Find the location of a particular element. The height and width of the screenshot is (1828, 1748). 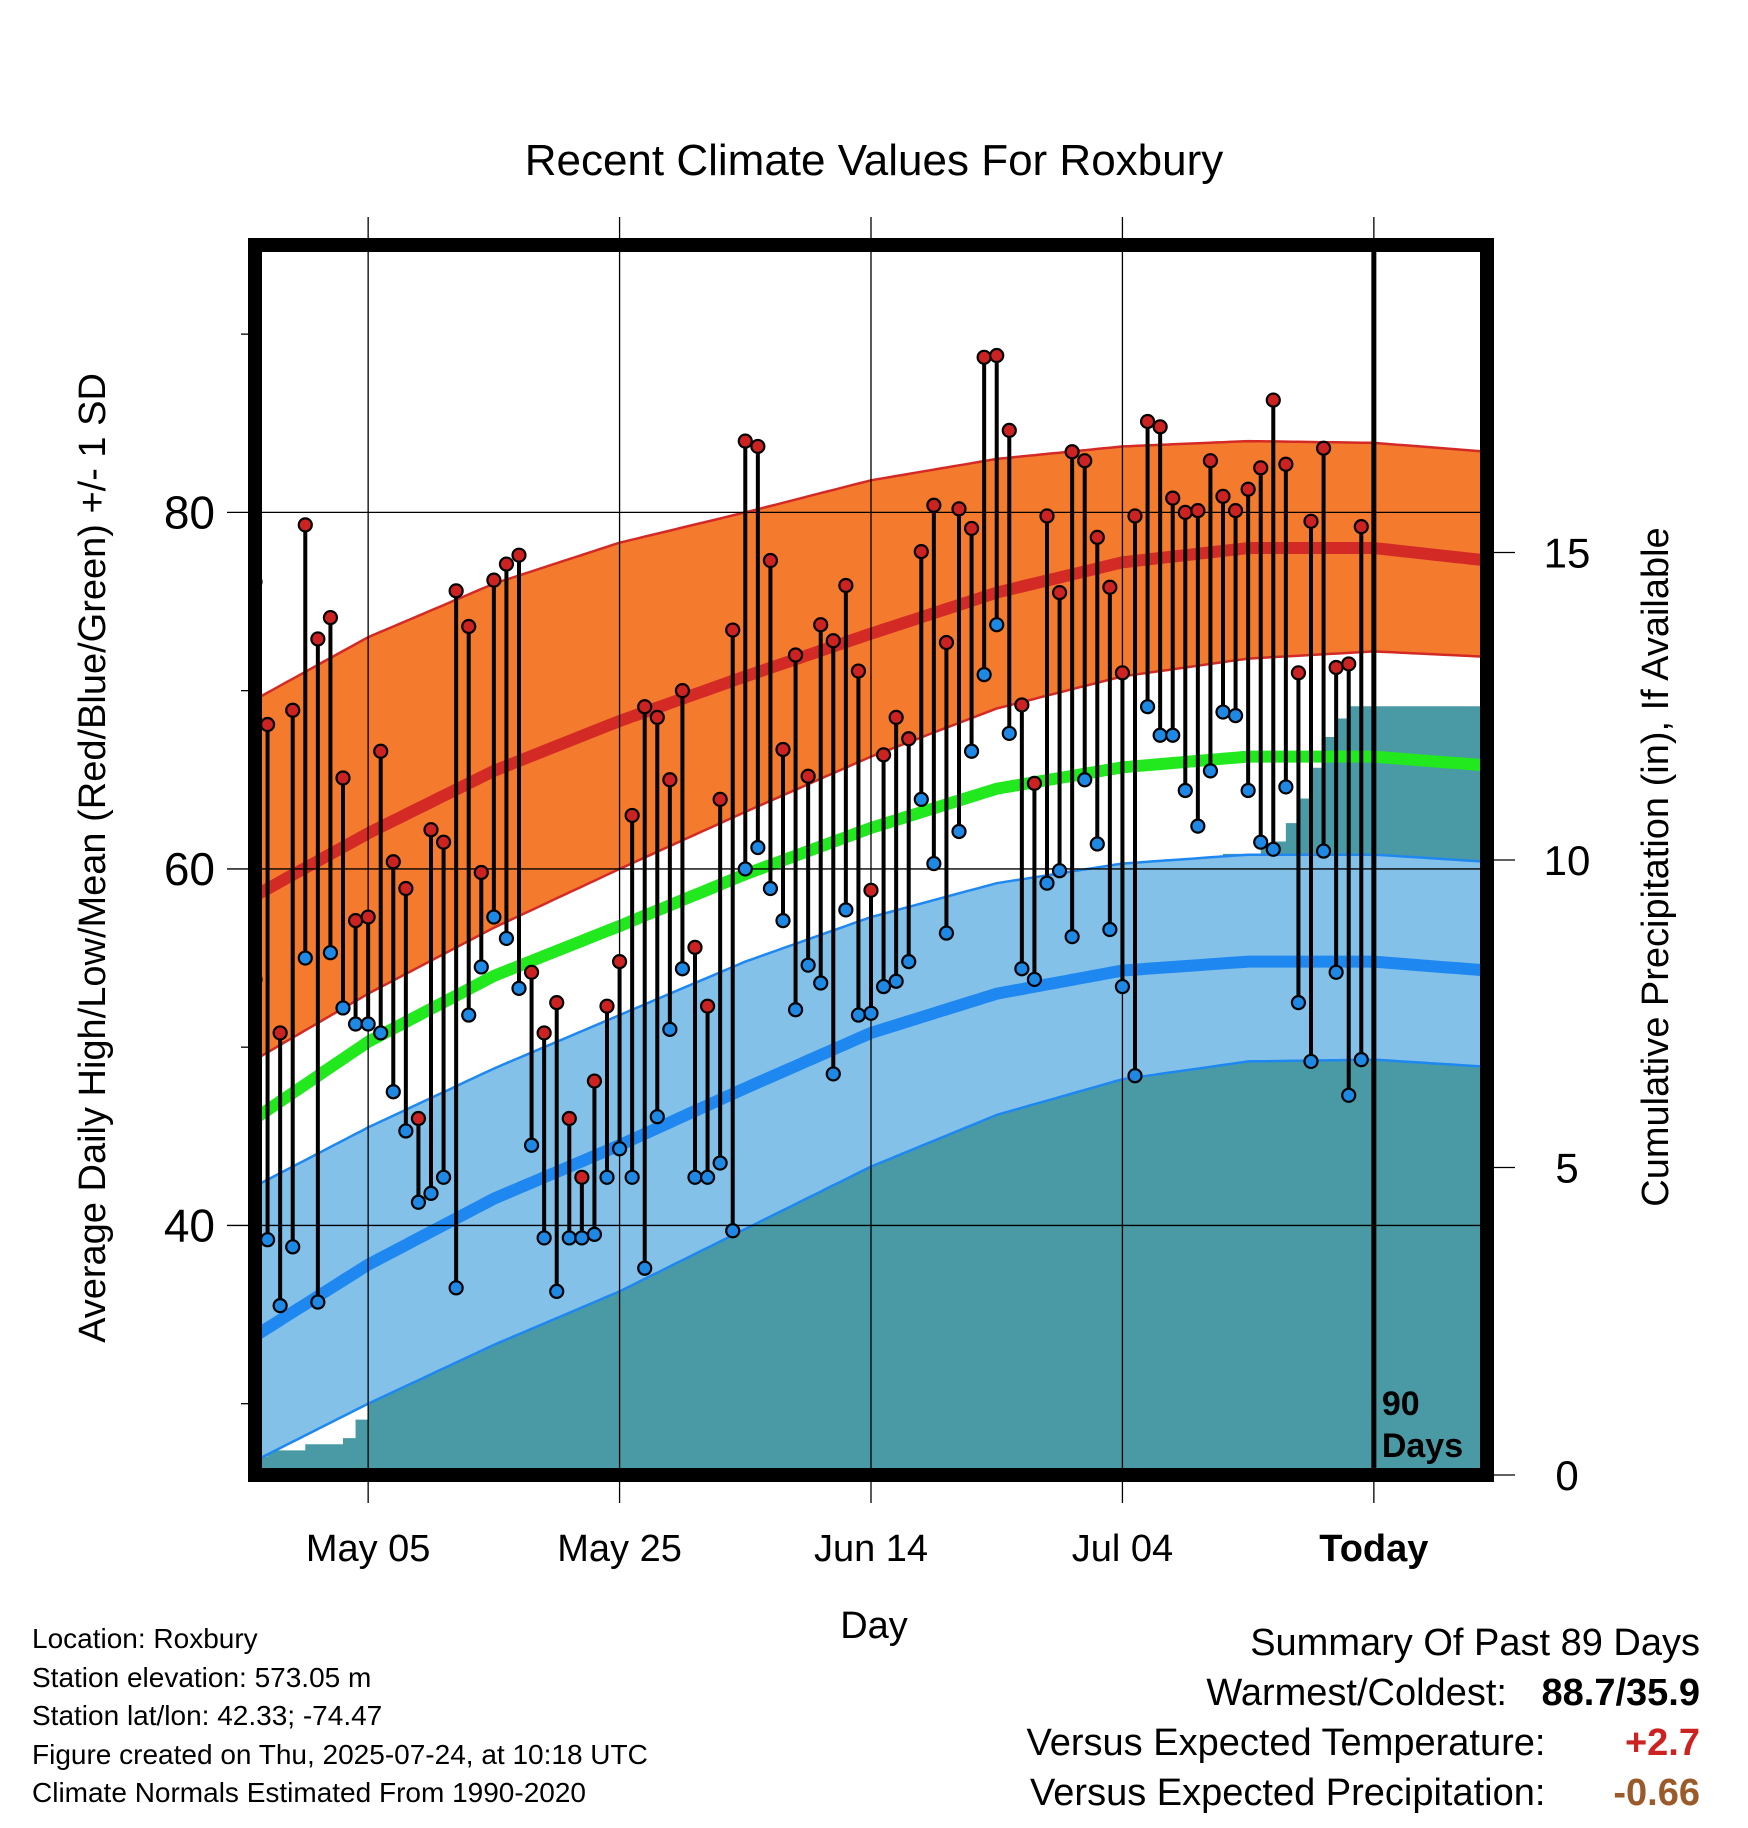

precip-value: -0.66 is located at coordinates (1656, 1793).